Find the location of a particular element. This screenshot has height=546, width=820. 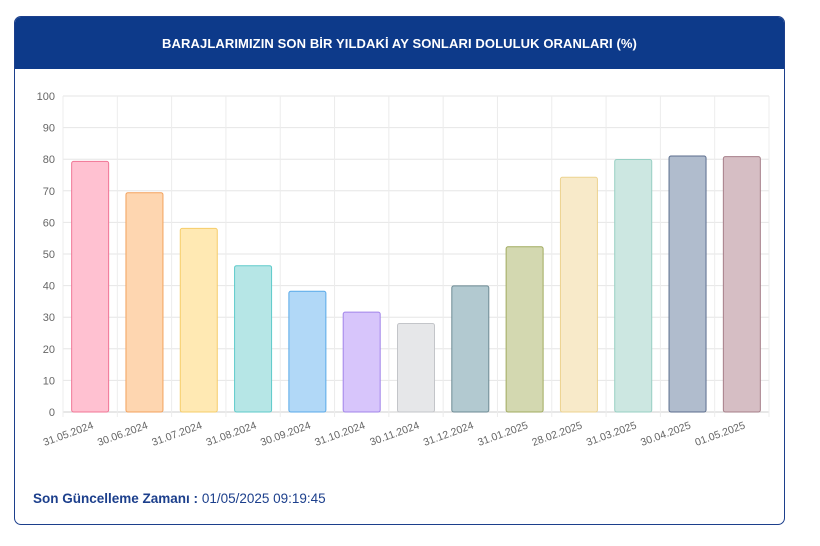

y-tick-label: 60 is located at coordinates (49, 223).